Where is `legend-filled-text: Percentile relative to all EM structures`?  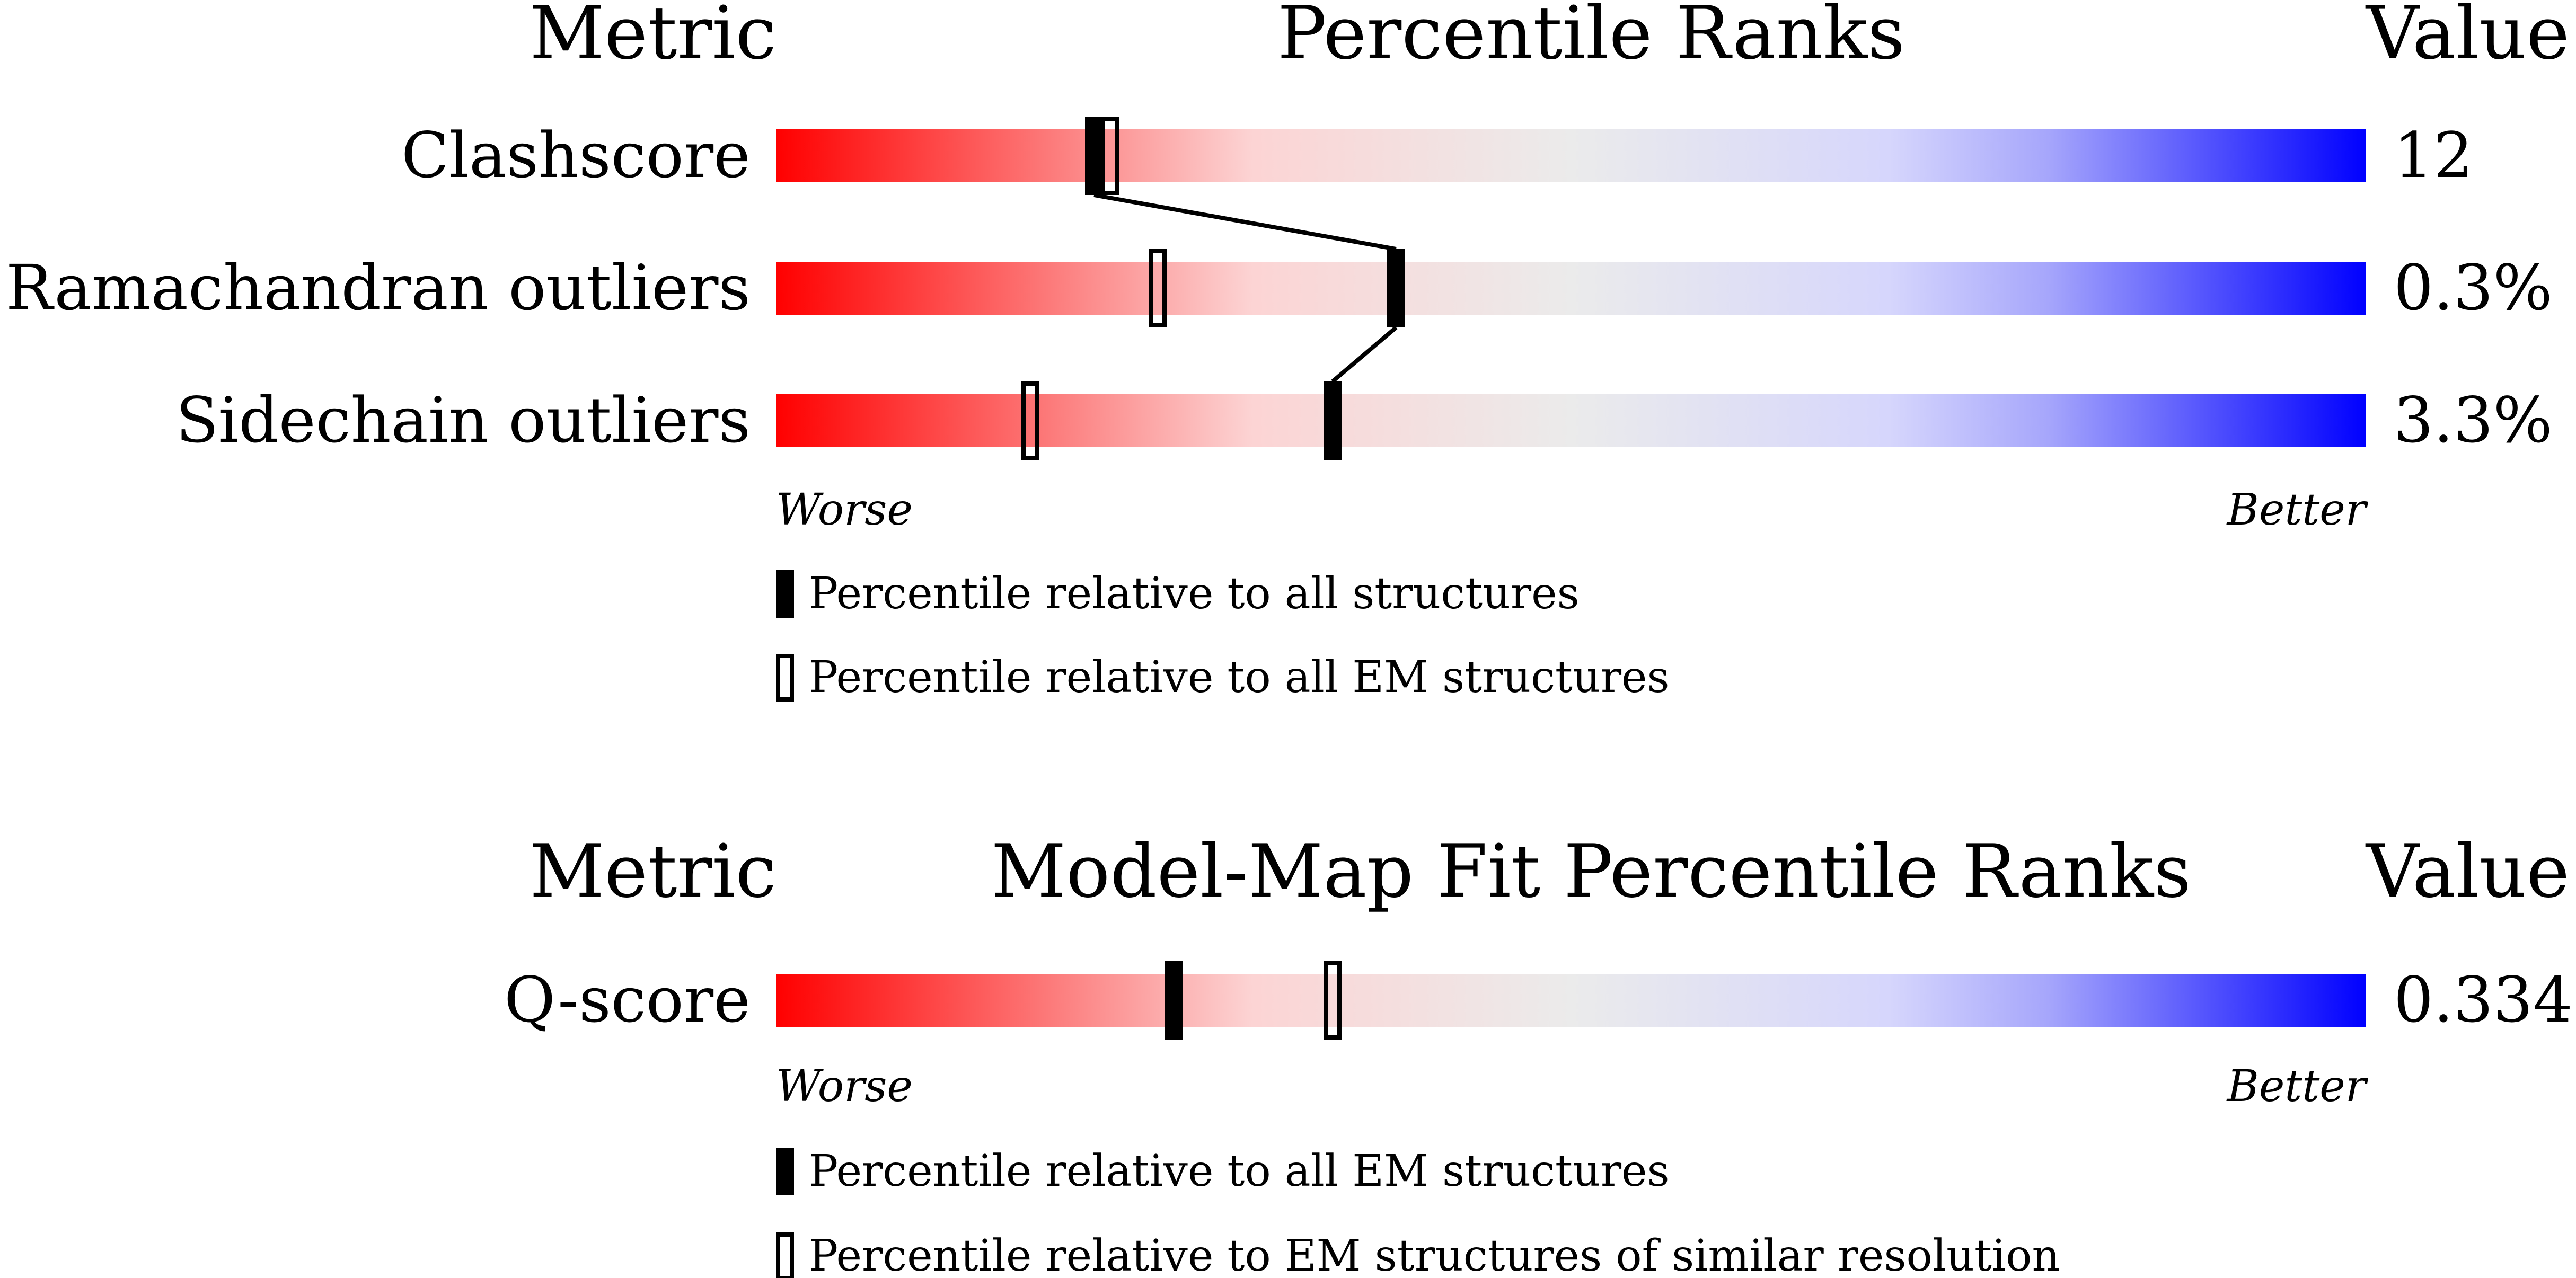 legend-filled-text: Percentile relative to all EM structures is located at coordinates (1239, 1171).